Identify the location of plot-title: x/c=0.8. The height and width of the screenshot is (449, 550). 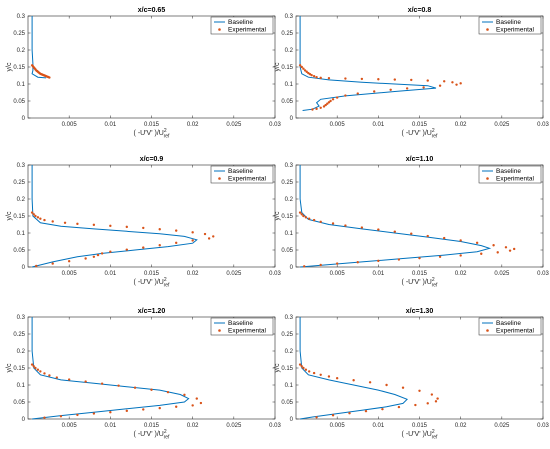
(420, 10).